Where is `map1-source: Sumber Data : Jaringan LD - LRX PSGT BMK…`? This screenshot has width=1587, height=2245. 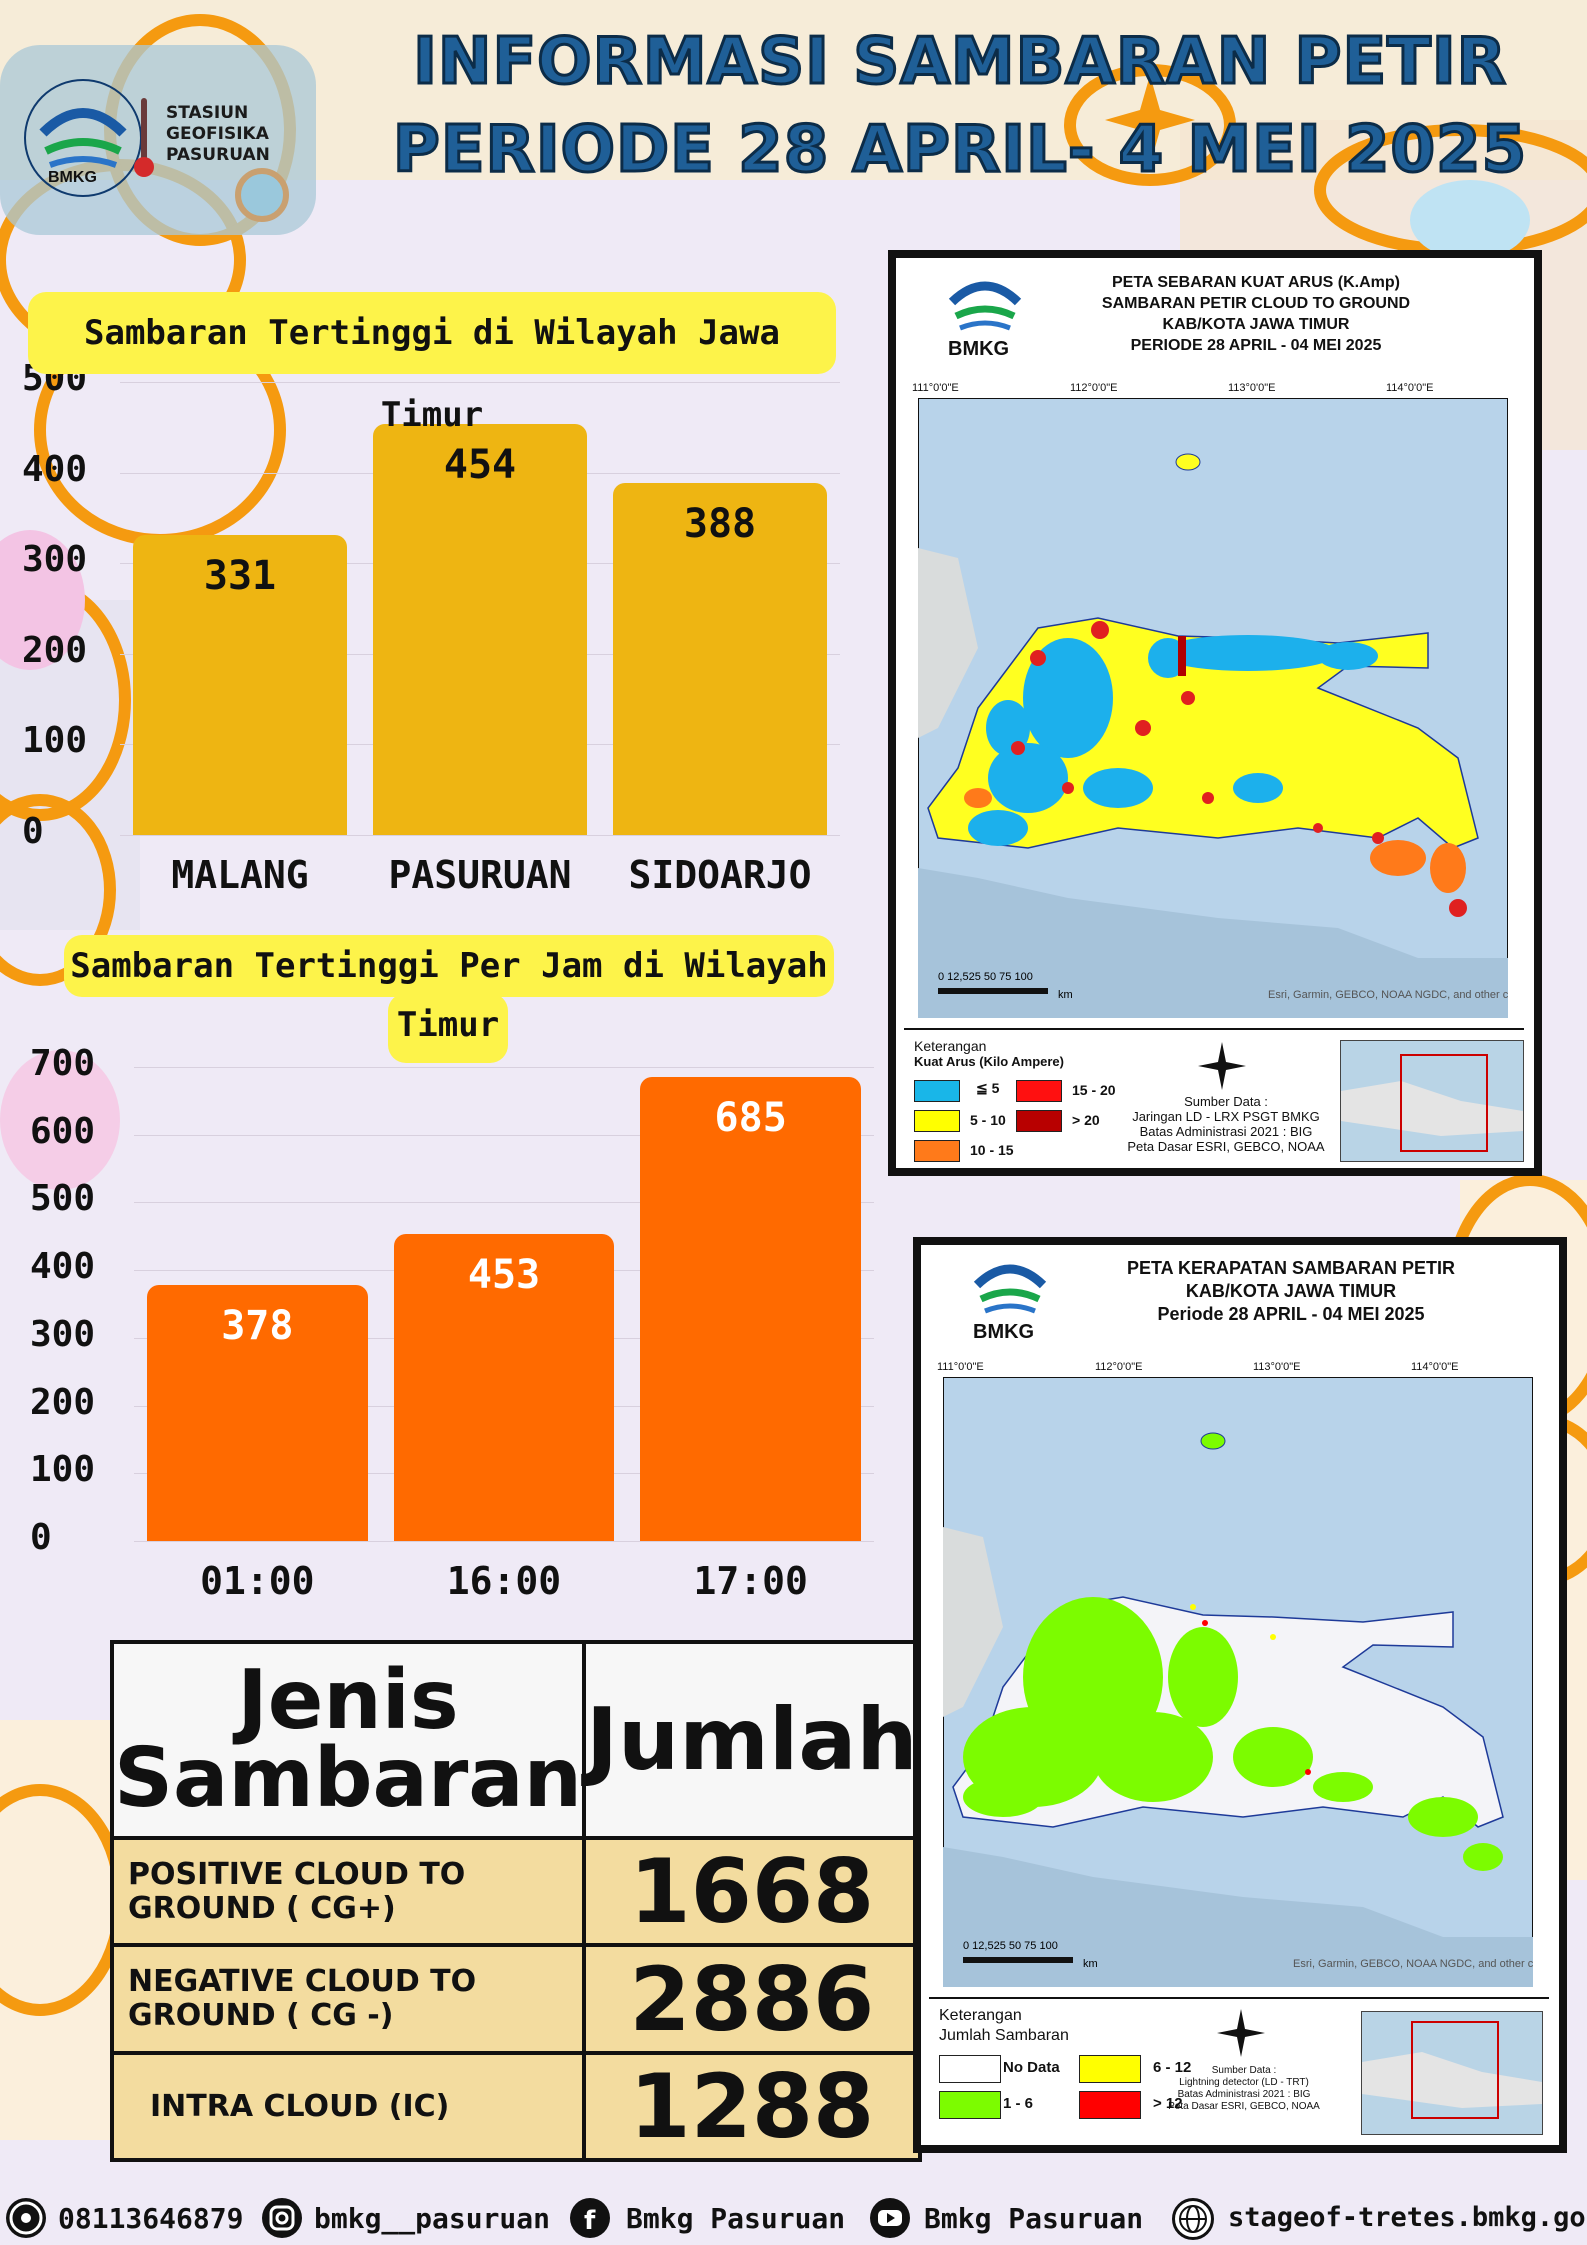 map1-source: Sumber Data : Jaringan LD - LRX PSGT BMK… is located at coordinates (1226, 1124).